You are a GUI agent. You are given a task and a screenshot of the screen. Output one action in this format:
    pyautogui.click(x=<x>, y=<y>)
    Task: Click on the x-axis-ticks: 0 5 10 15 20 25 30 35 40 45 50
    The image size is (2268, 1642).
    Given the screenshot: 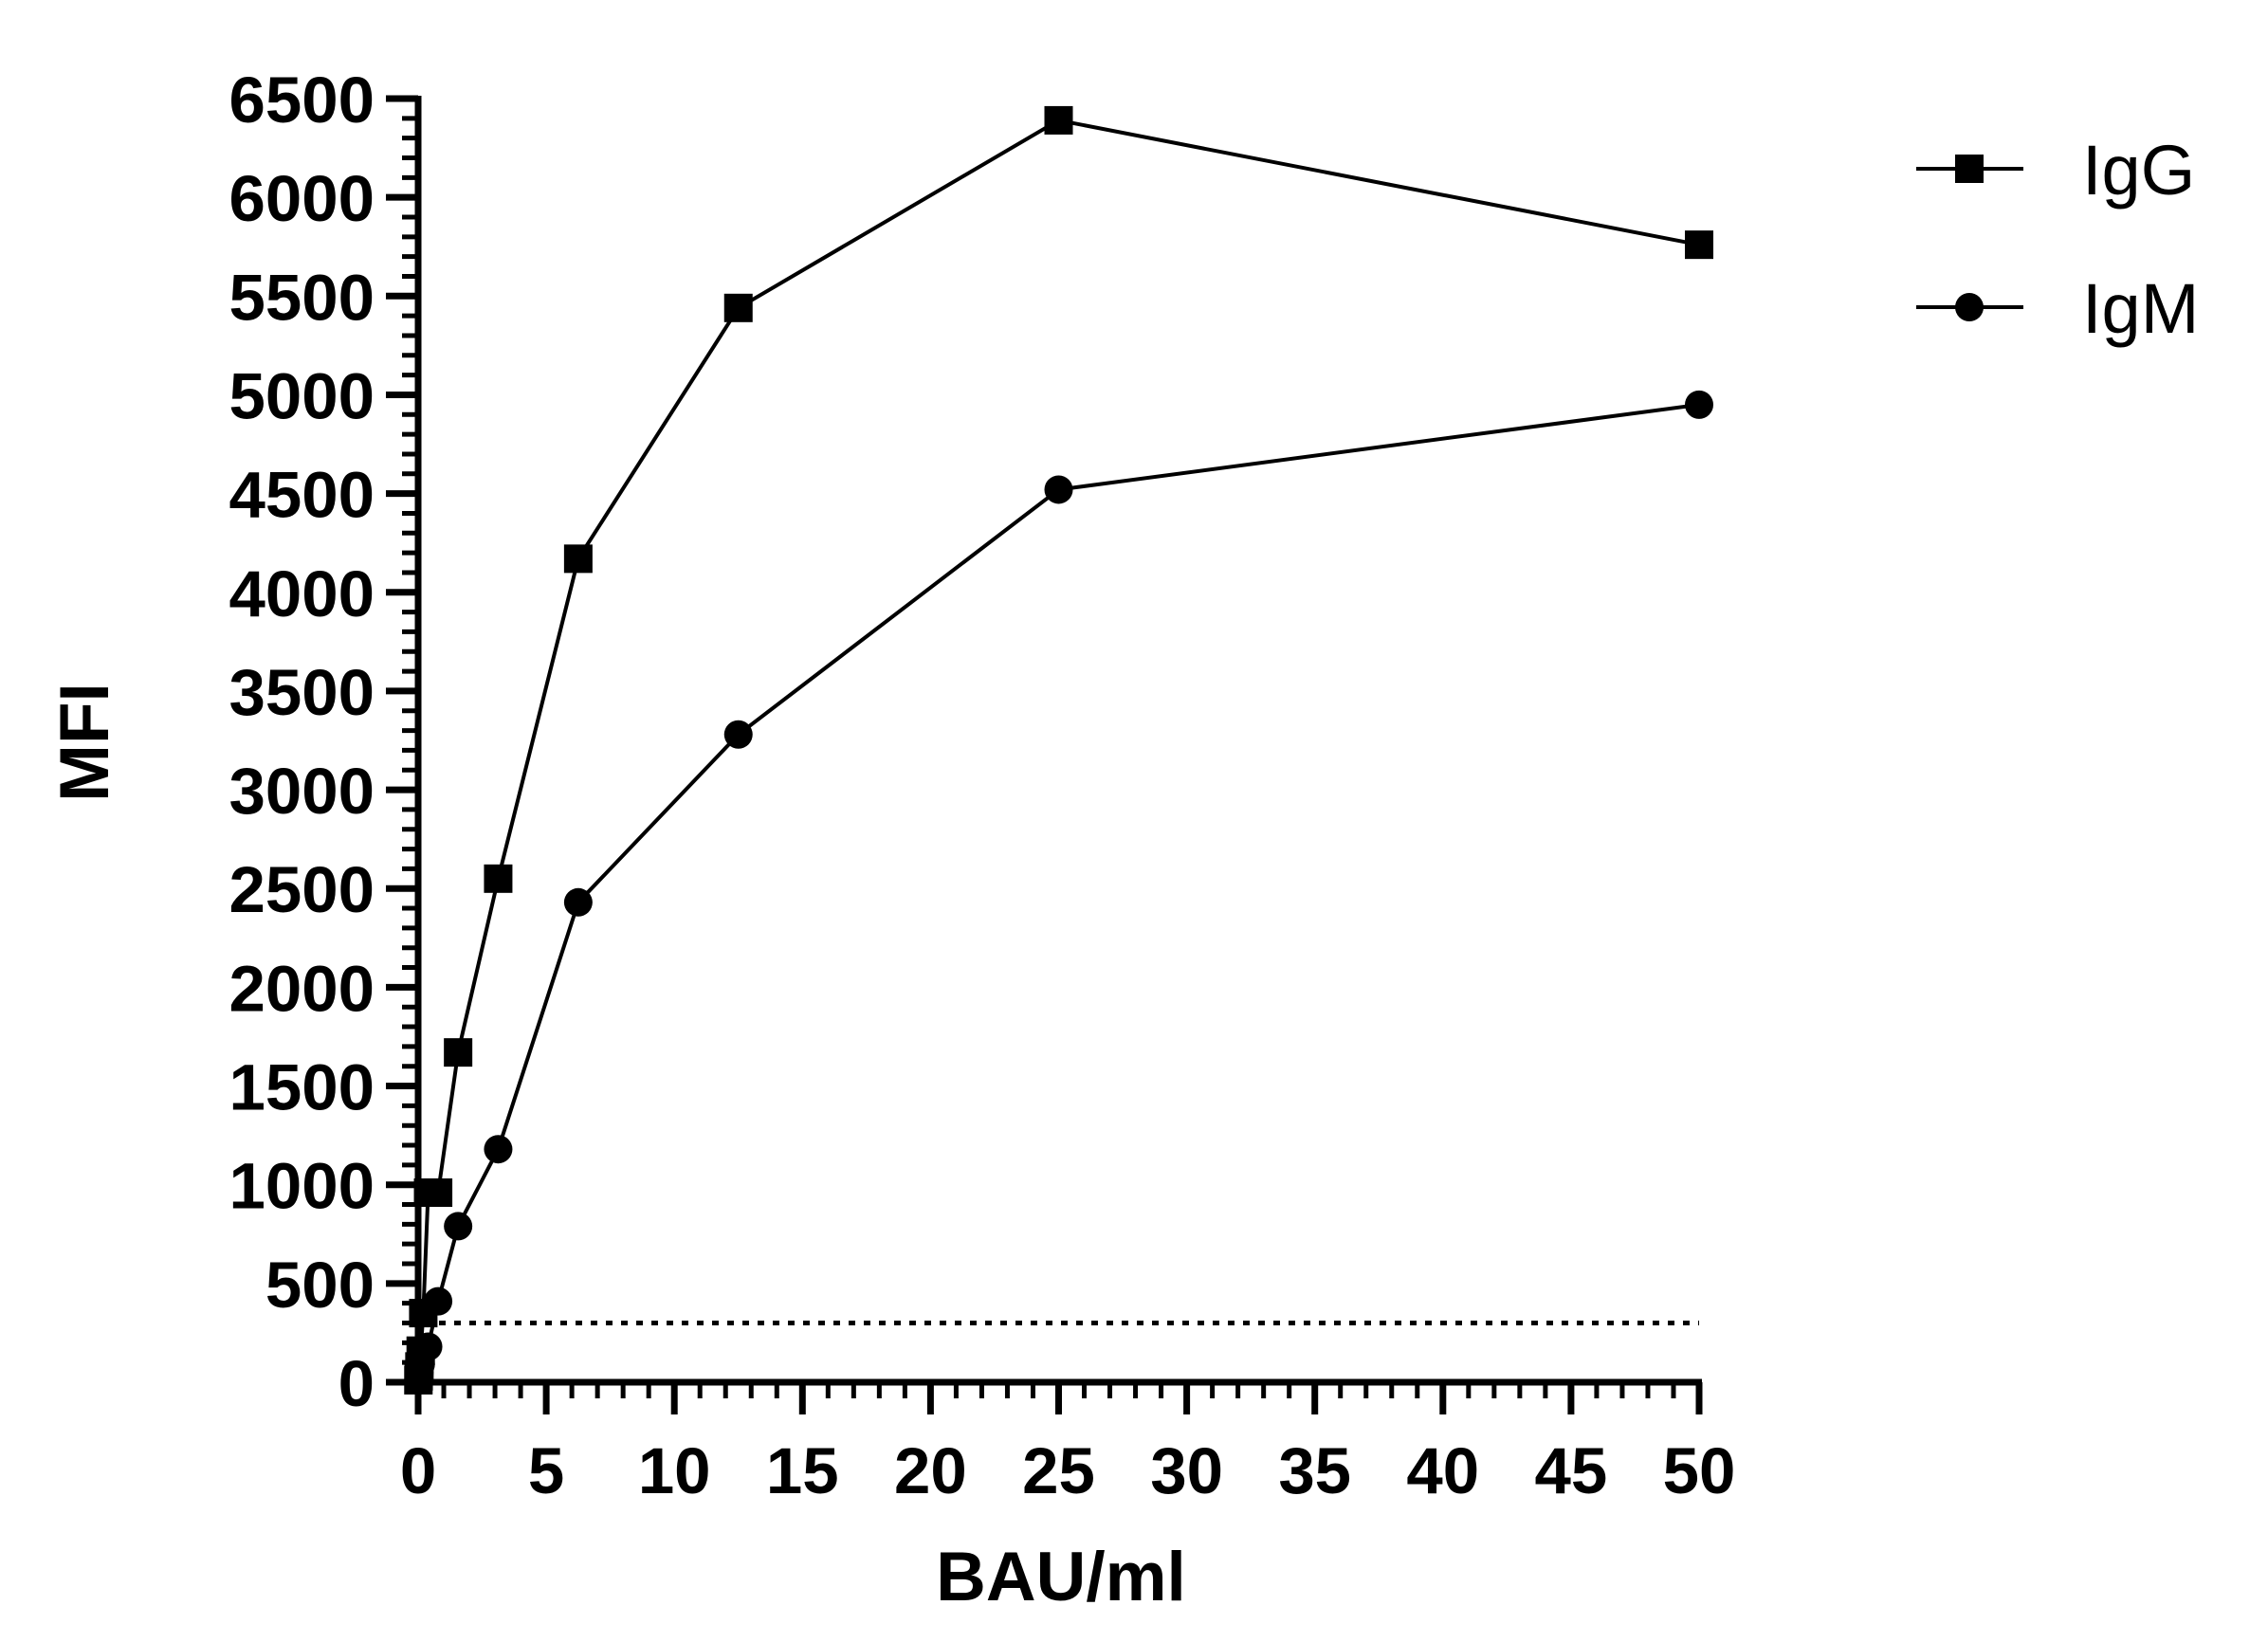 What is the action you would take?
    pyautogui.click(x=1068, y=1444)
    